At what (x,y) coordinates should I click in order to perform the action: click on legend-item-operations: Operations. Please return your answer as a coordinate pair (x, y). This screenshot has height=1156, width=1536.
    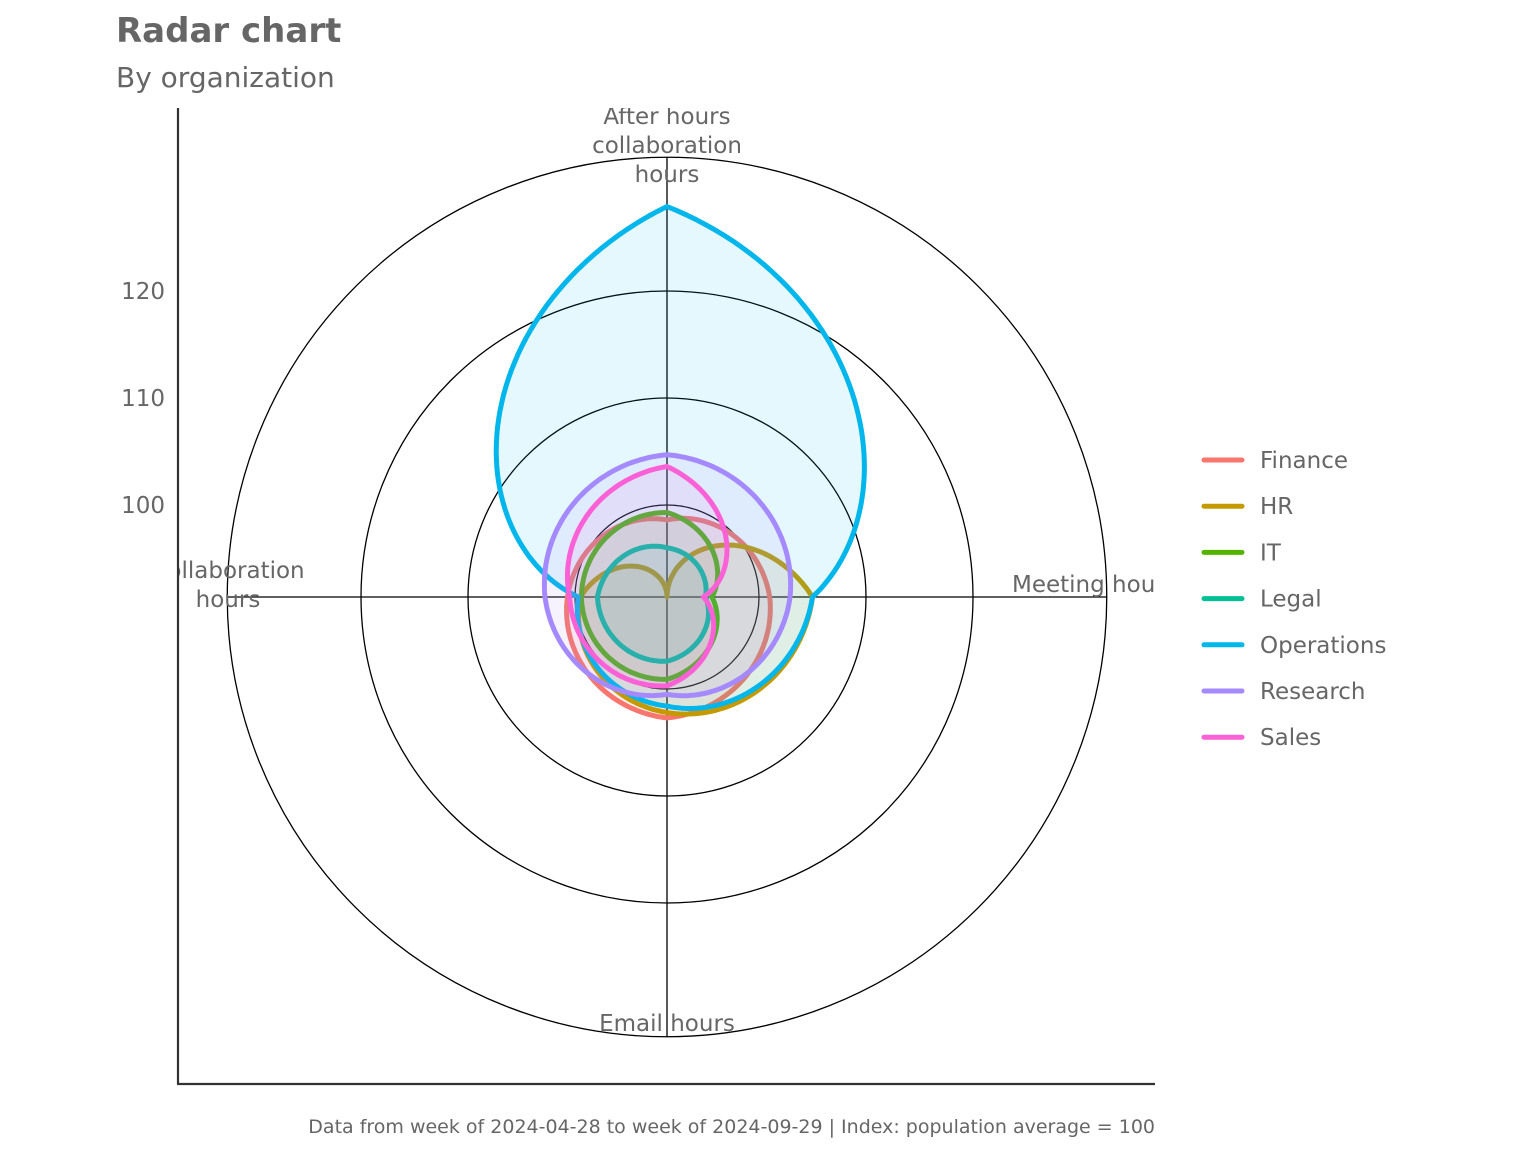
    Looking at the image, I should click on (1293, 646).